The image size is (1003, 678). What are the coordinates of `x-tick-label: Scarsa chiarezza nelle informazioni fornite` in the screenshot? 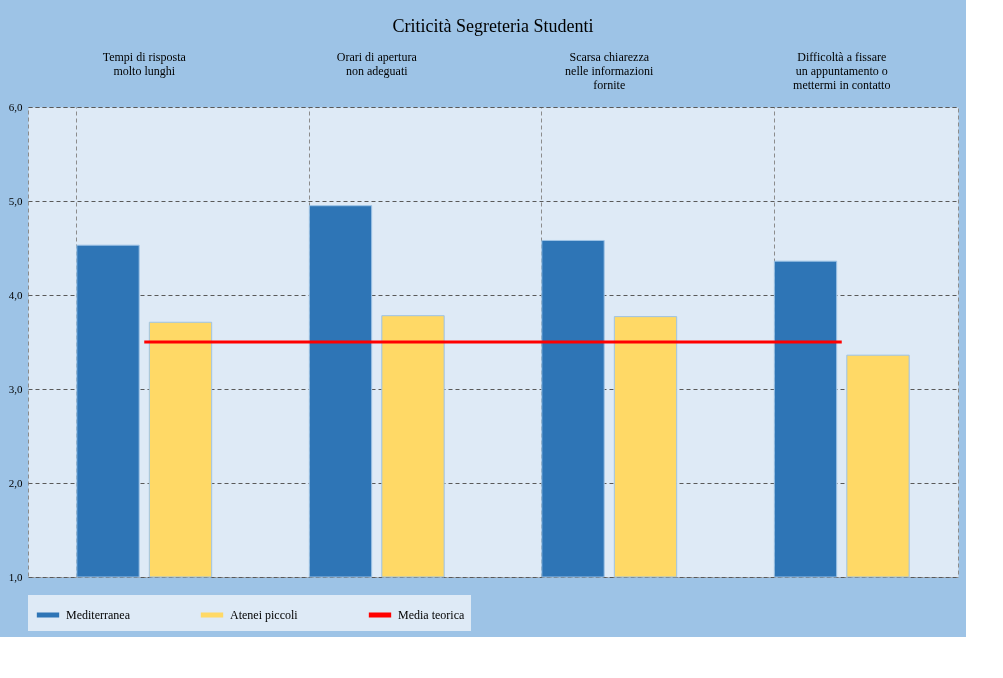 It's located at (610, 70).